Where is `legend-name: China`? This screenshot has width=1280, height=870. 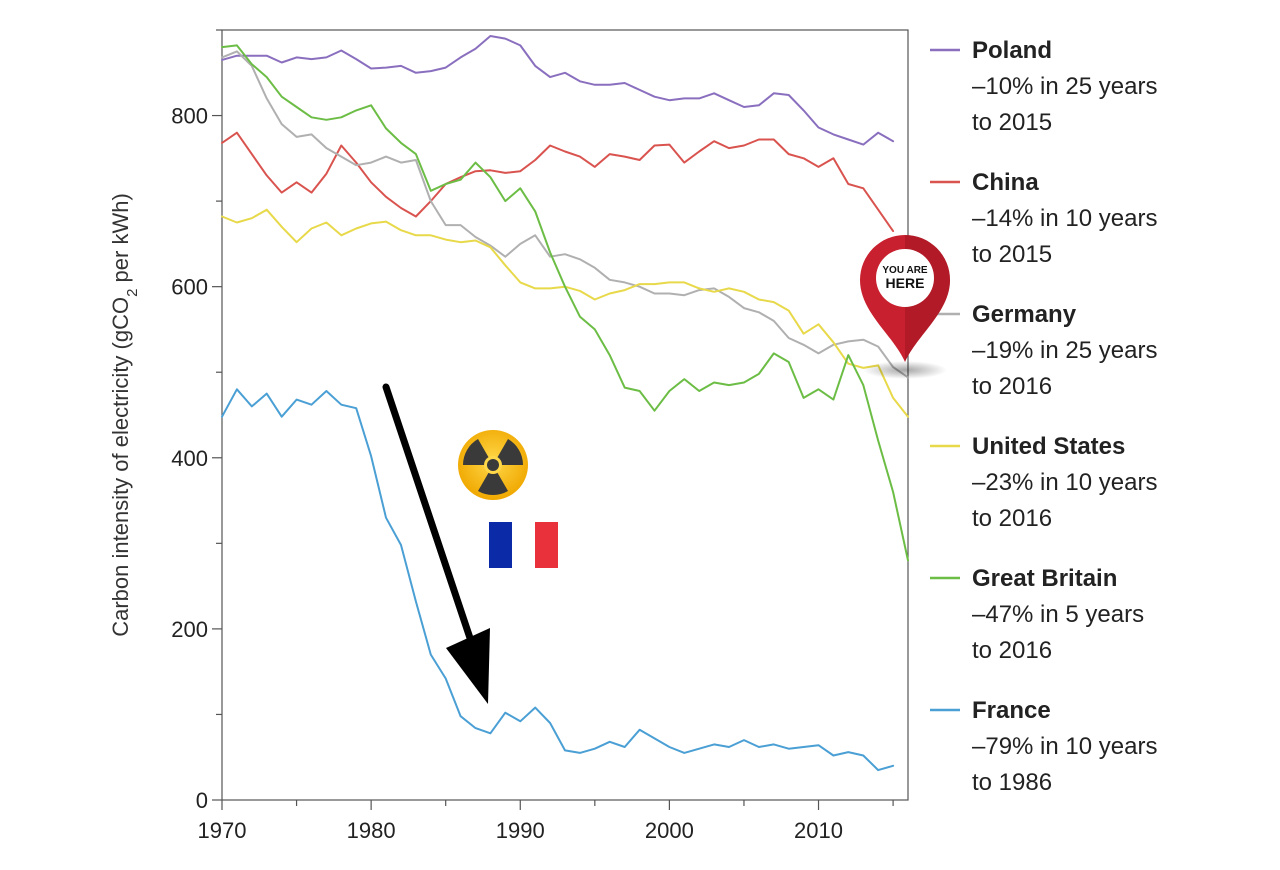
legend-name: China is located at coordinates (1005, 182).